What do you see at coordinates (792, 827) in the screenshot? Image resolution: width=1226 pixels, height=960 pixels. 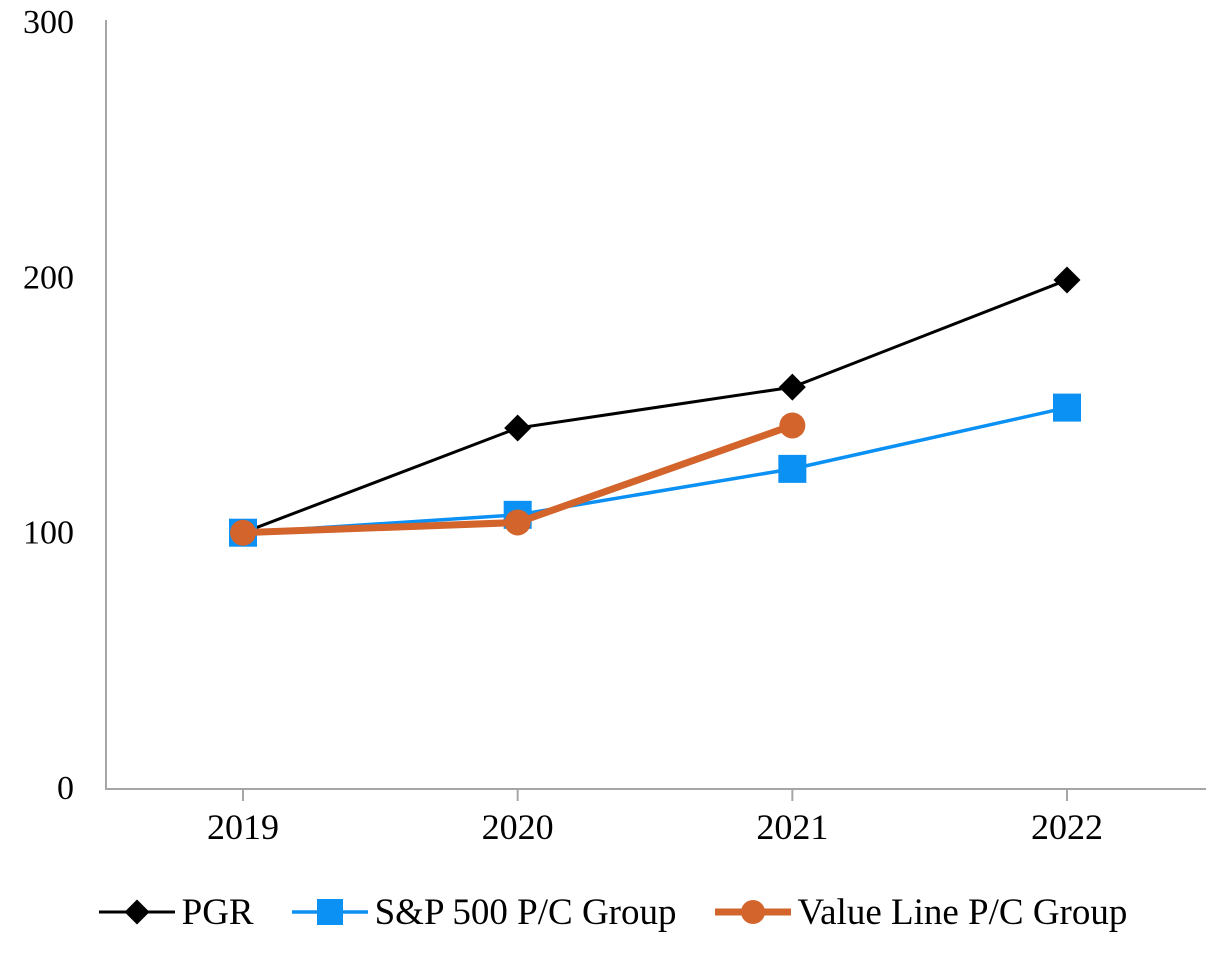 I see `x-tick-label-2021: 2021` at bounding box center [792, 827].